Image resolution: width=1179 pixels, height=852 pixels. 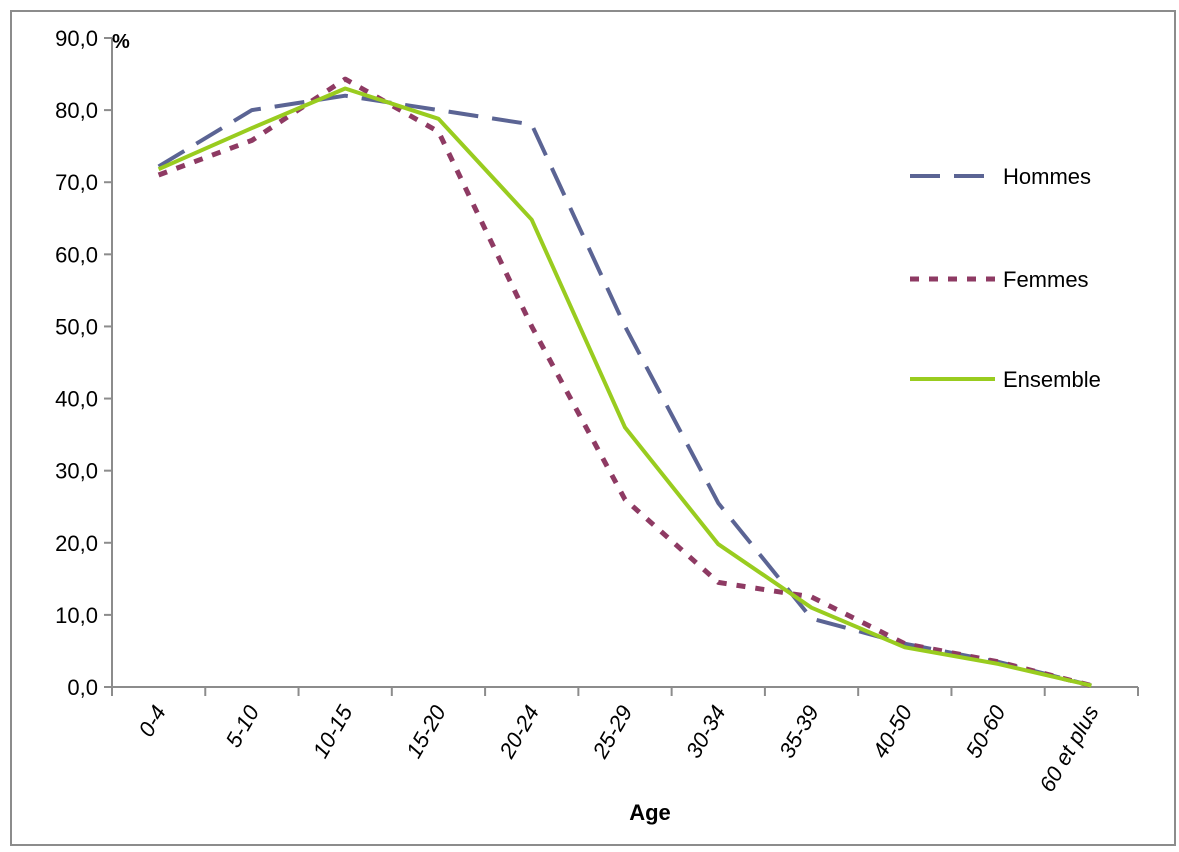 What do you see at coordinates (76, 543) in the screenshot?
I see `y-tick-label: 20,0` at bounding box center [76, 543].